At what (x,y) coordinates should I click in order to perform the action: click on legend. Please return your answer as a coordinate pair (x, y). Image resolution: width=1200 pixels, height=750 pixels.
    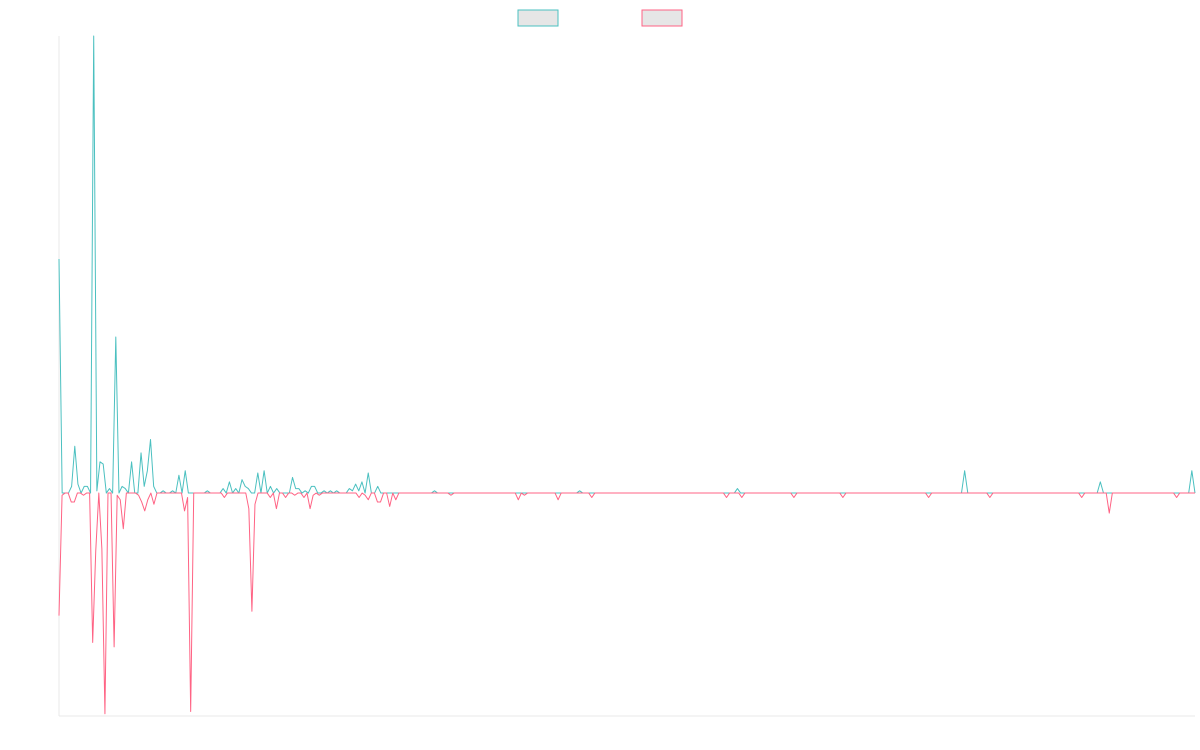
    Looking at the image, I should click on (600, 18).